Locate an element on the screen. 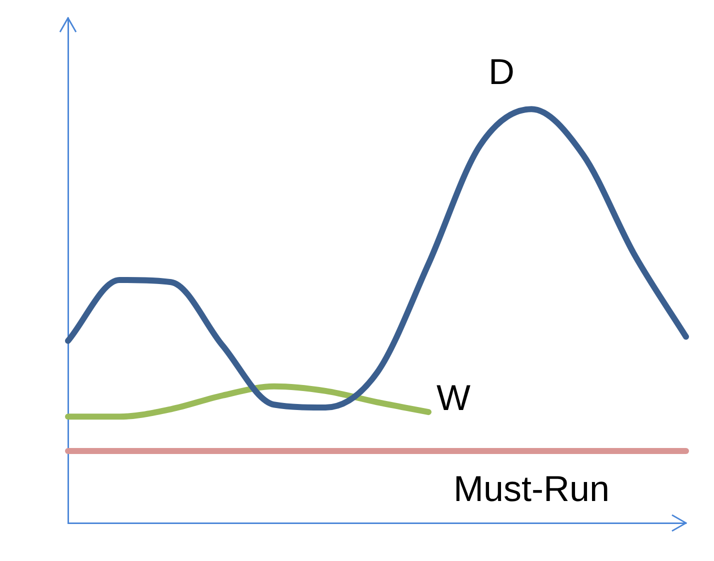 The image size is (714, 561). series-label: Must-Run is located at coordinates (531, 488).